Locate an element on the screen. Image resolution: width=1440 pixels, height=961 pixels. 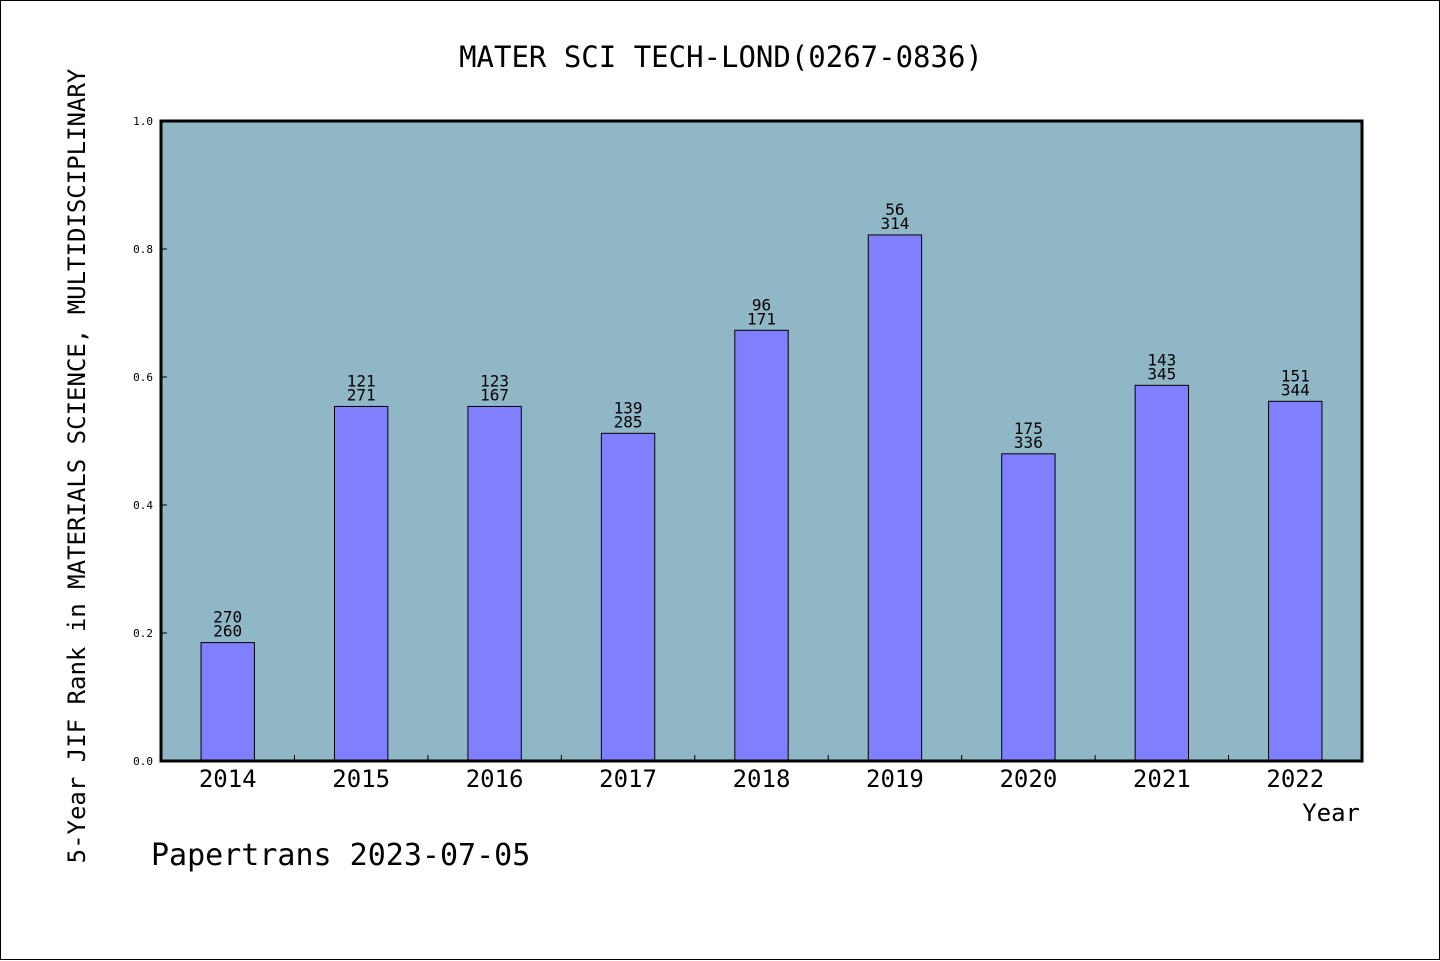
bar-2016 is located at coordinates (494, 583).